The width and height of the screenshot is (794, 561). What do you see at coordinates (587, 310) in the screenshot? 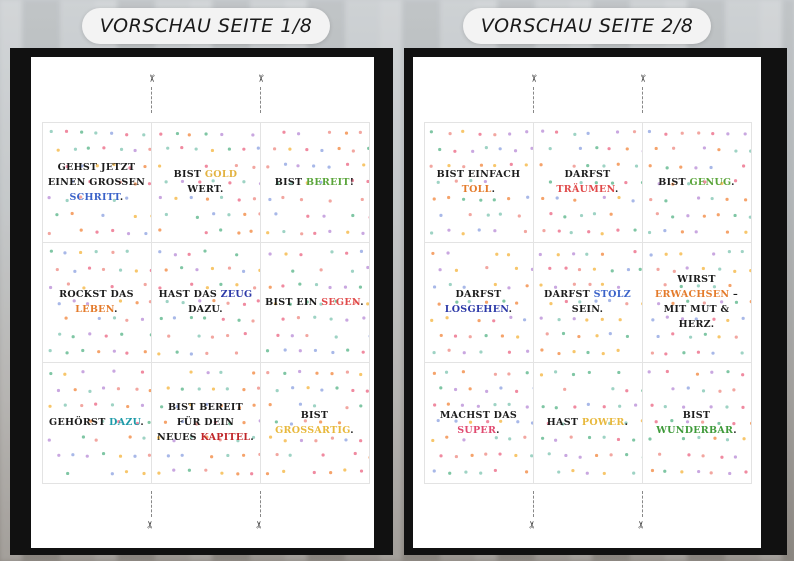
I see `card-text-part: SEIN.` at bounding box center [587, 310].